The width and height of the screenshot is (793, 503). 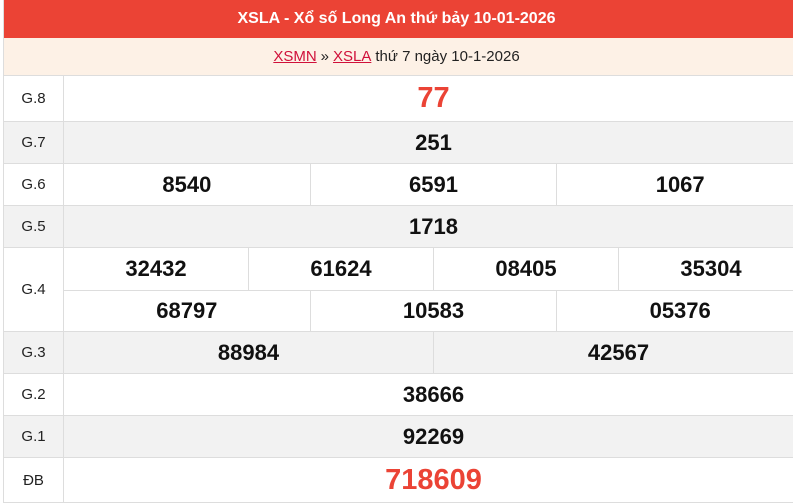 I want to click on prize-label: G.7, so click(x=34, y=142).